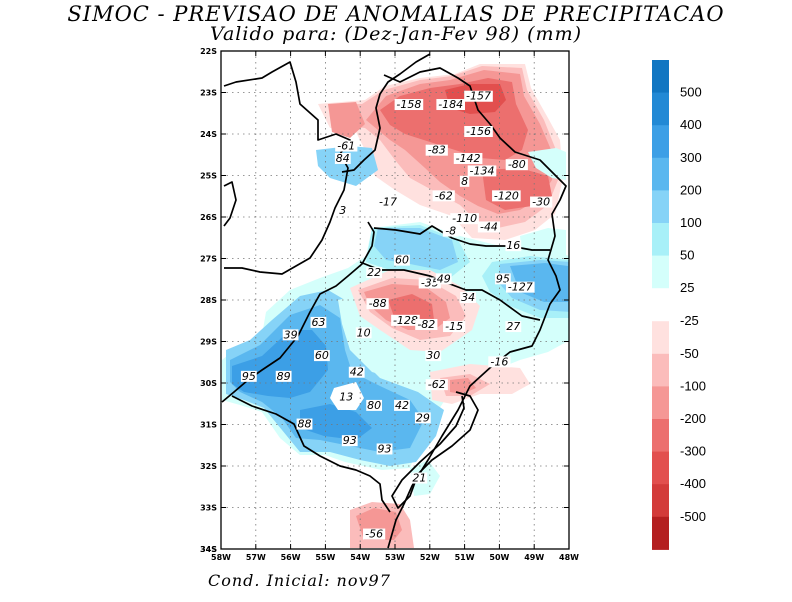 The image size is (792, 602). I want to click on contour-label: 60, so click(322, 355).